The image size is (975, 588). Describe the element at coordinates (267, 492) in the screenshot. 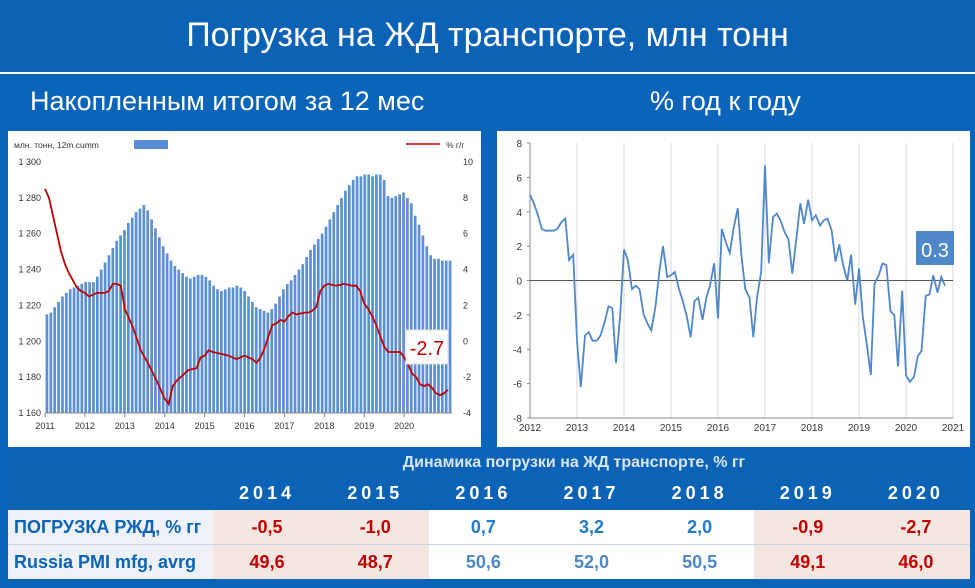

I see `year-header: 2014` at that location.